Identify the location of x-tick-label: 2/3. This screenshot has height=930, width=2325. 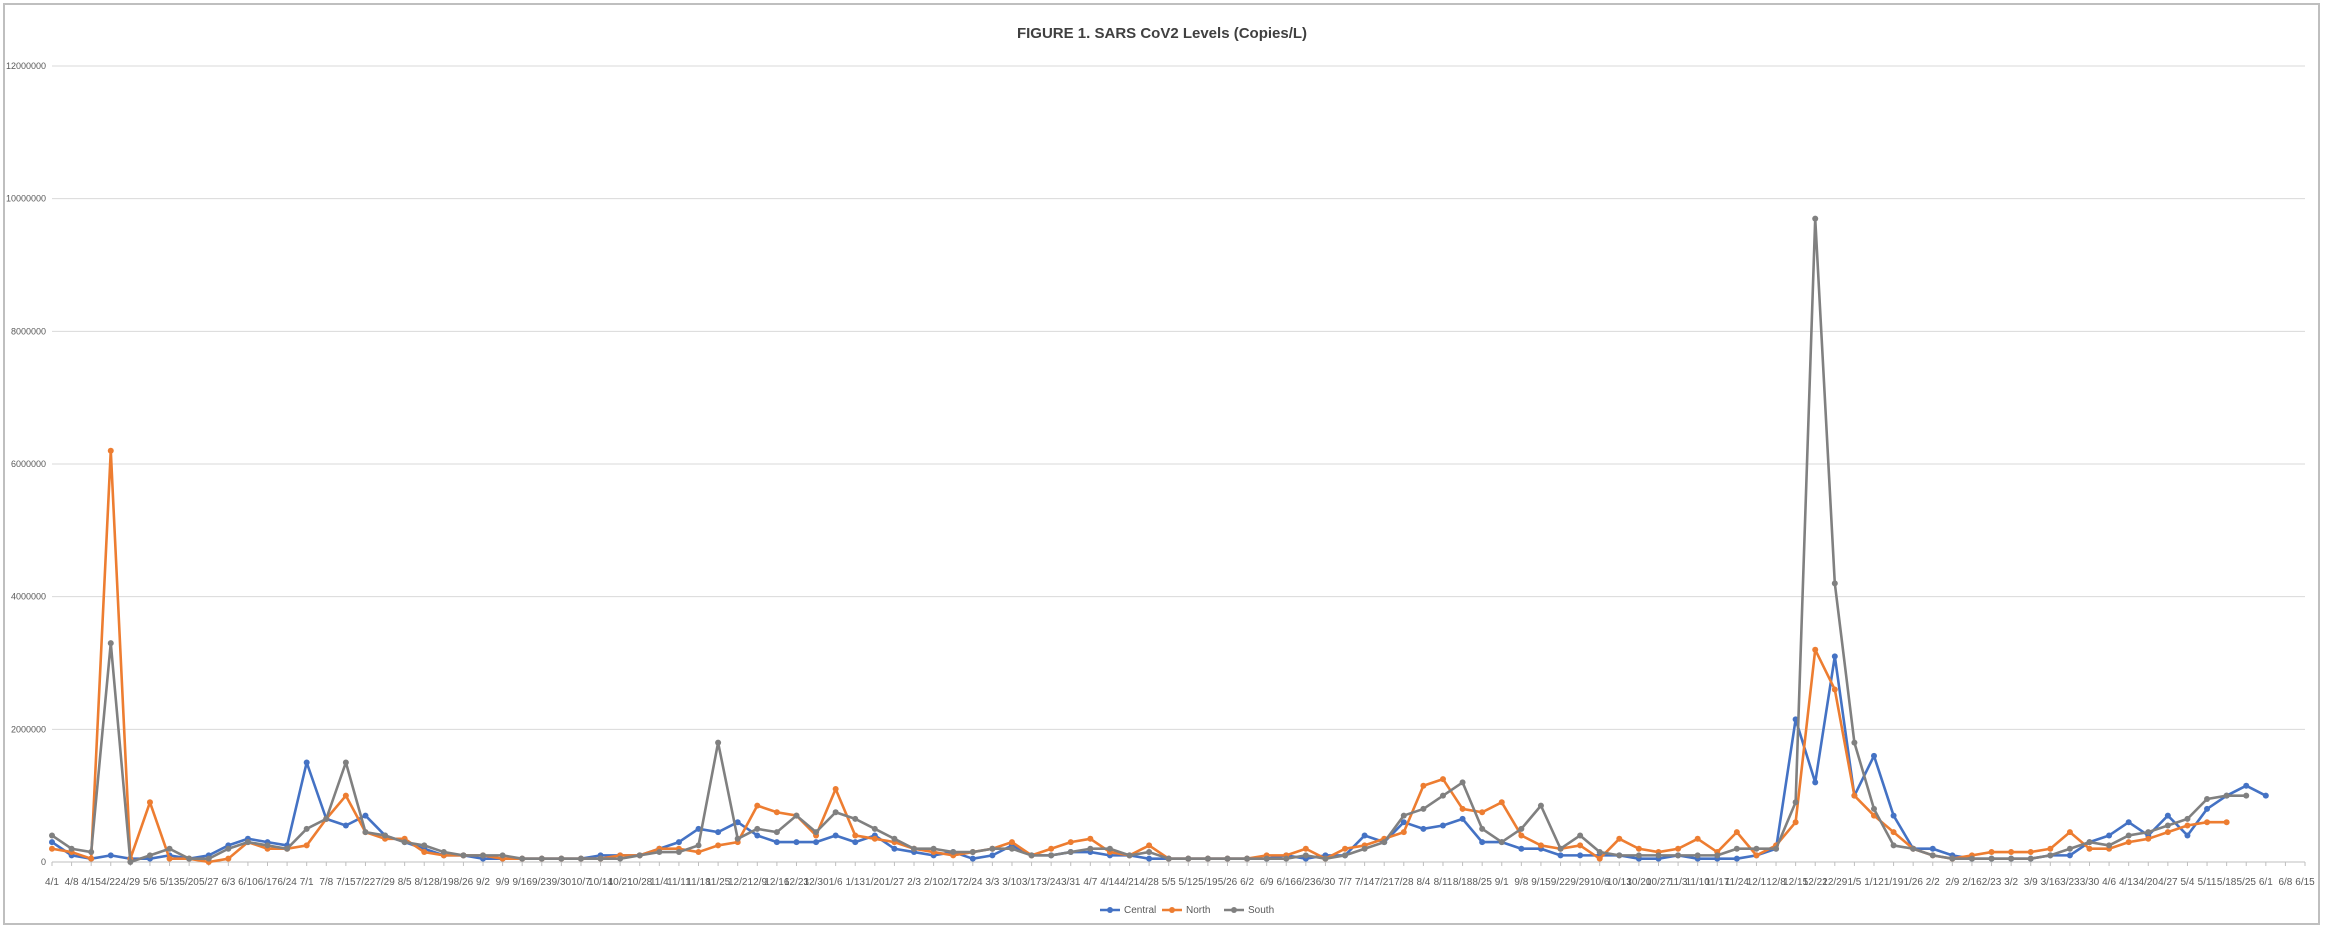
(914, 882).